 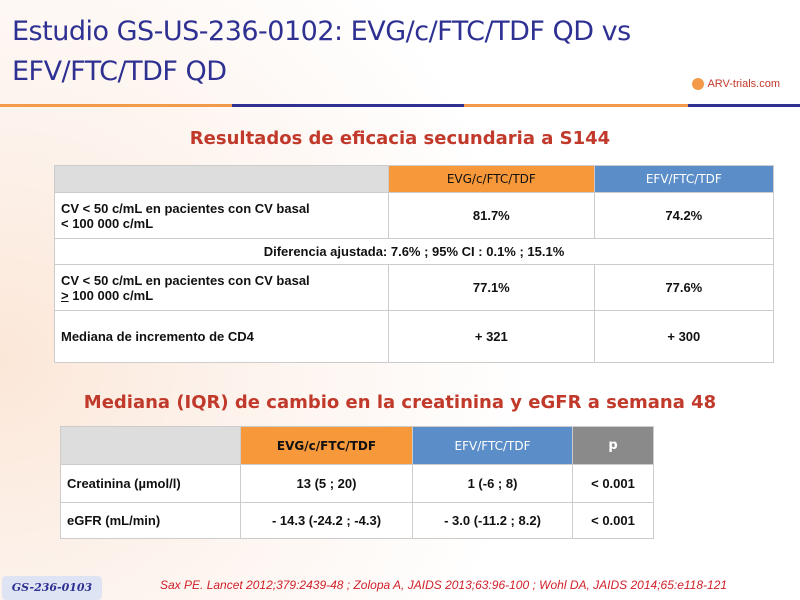 I want to click on cell: 74.2%, so click(x=684, y=215).